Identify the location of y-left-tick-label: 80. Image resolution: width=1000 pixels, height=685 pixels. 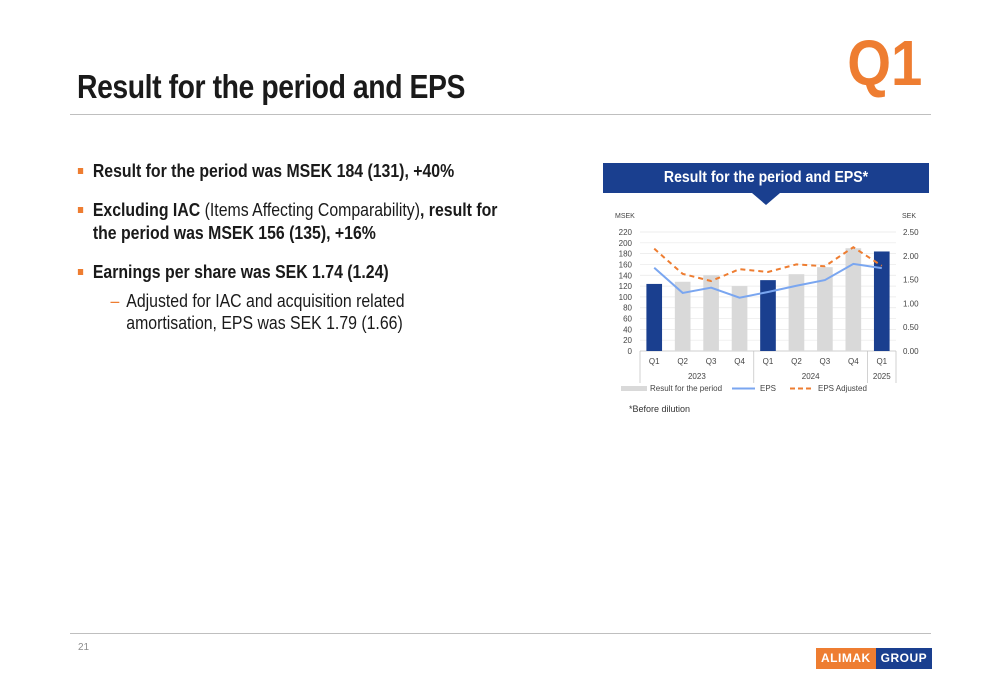
(627, 308).